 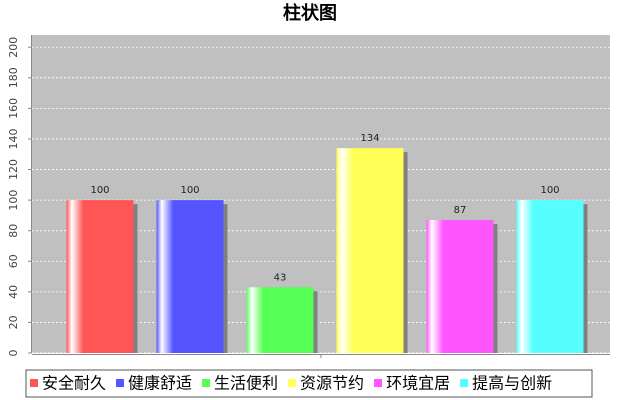 I want to click on value-label: 43, so click(x=280, y=277).